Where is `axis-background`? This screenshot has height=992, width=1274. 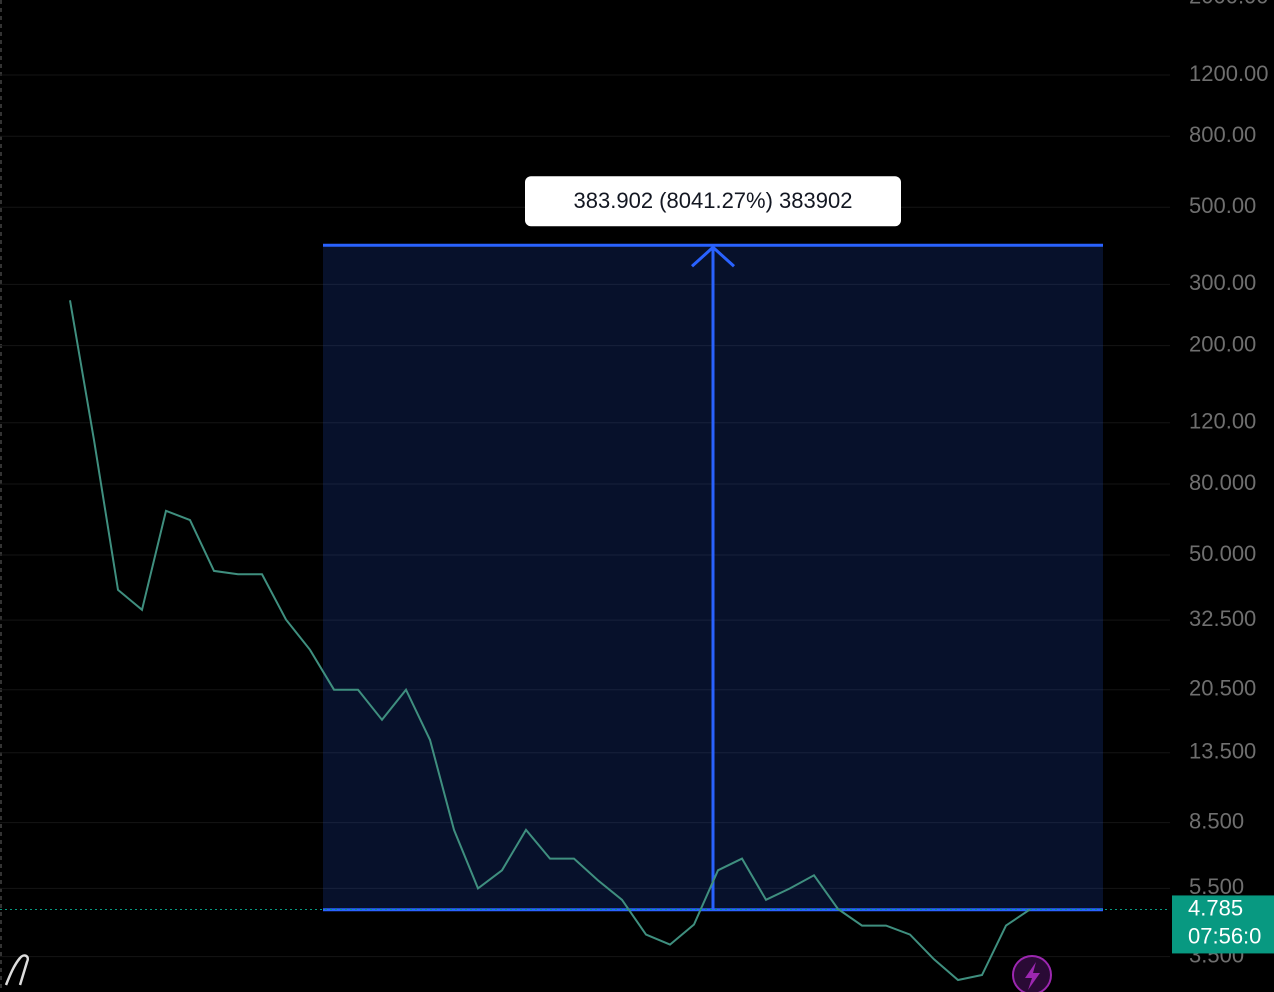
axis-background is located at coordinates (1222, 496).